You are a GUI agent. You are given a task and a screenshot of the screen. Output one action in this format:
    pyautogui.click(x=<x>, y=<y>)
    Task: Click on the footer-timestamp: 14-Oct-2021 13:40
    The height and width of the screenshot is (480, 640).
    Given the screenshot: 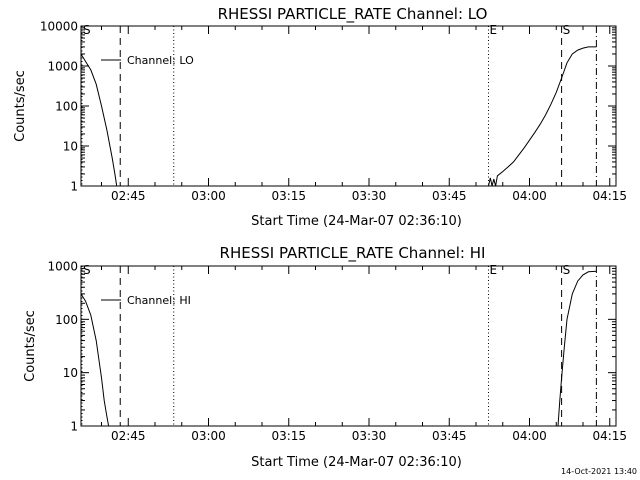 What is the action you would take?
    pyautogui.click(x=599, y=471)
    